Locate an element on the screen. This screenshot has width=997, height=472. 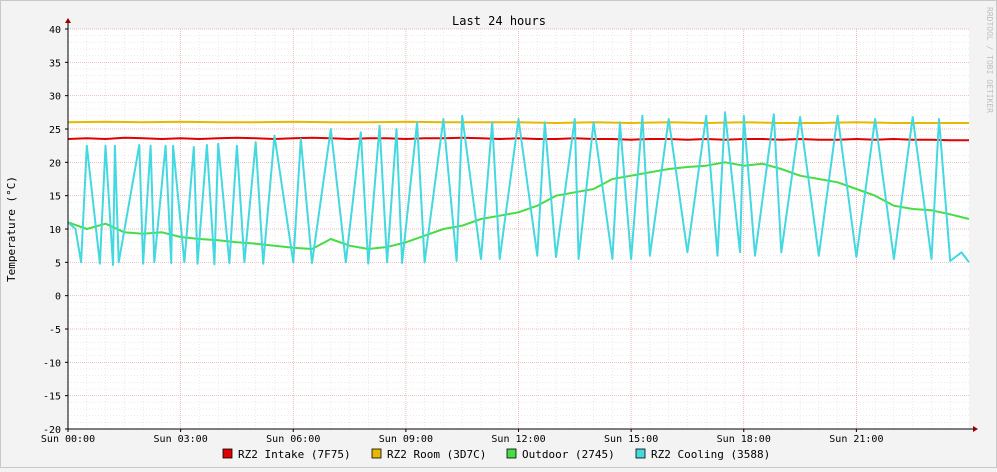
x-axis-arrow is located at coordinates (975, 429).